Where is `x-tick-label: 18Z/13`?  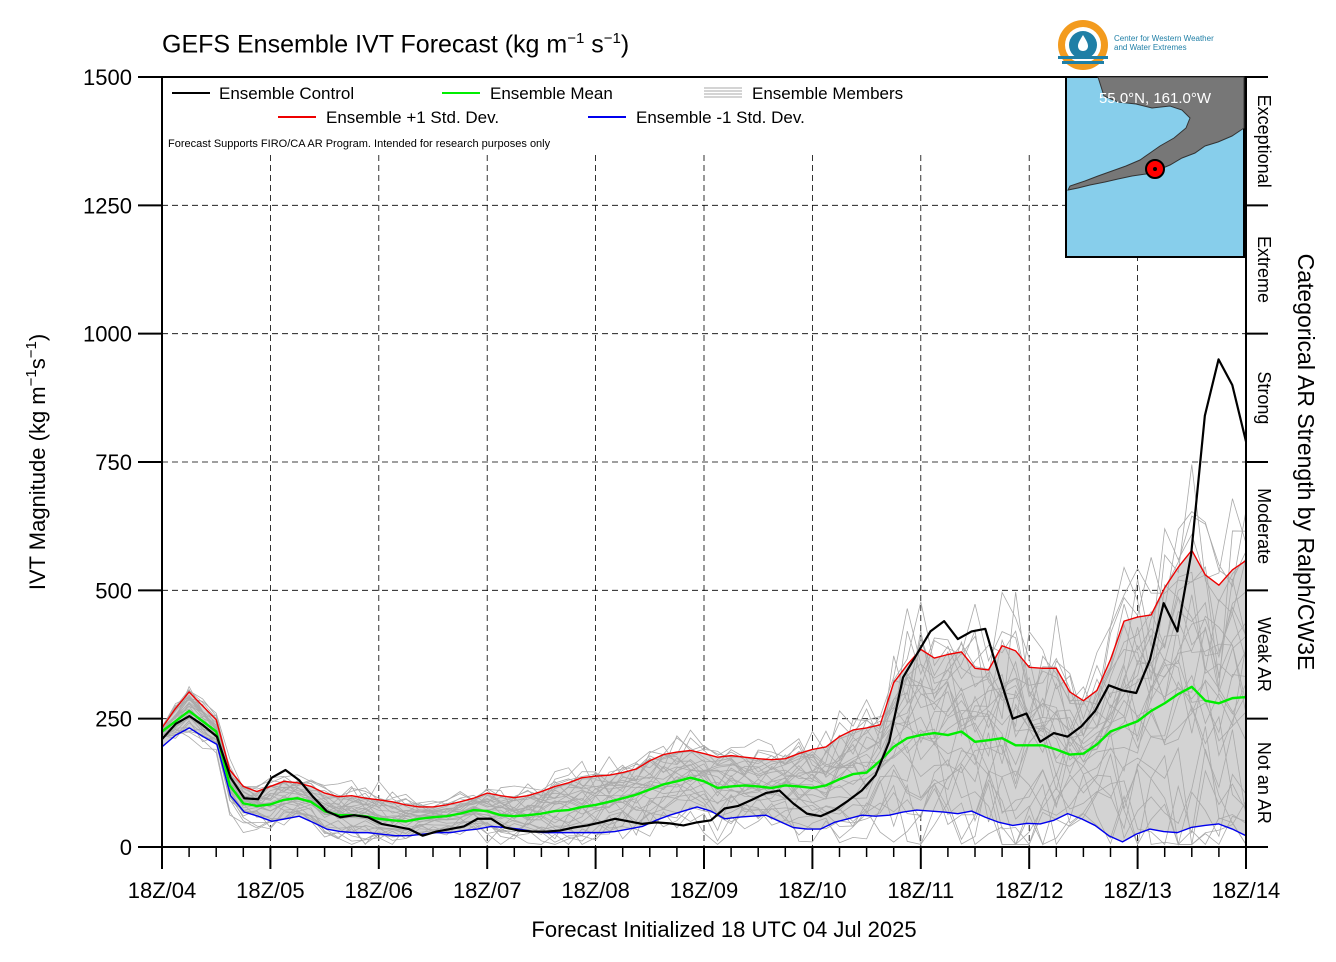 x-tick-label: 18Z/13 is located at coordinates (1137, 890).